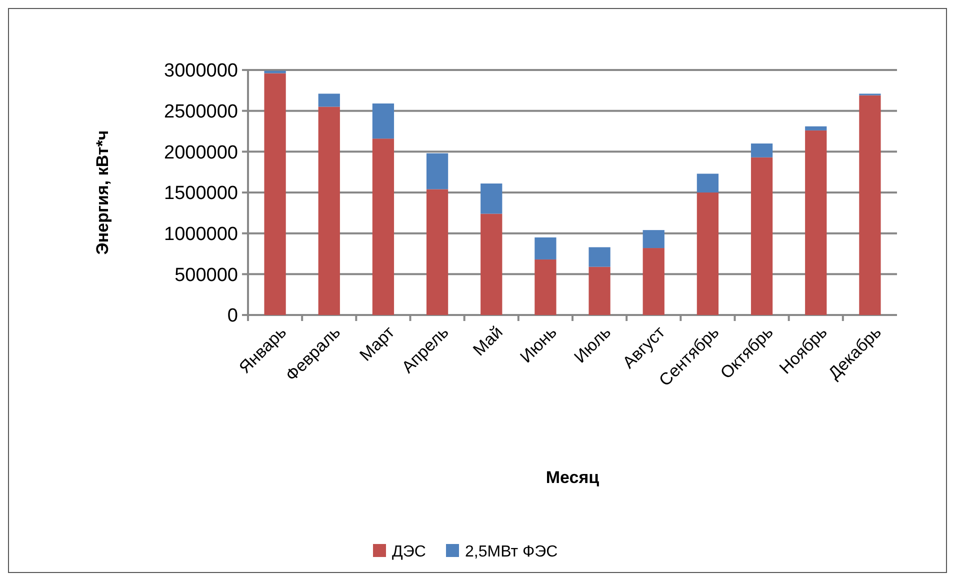 The width and height of the screenshot is (955, 581). What do you see at coordinates (511, 552) in the screenshot?
I see `legend-label: 2,5МВт ФЭС` at bounding box center [511, 552].